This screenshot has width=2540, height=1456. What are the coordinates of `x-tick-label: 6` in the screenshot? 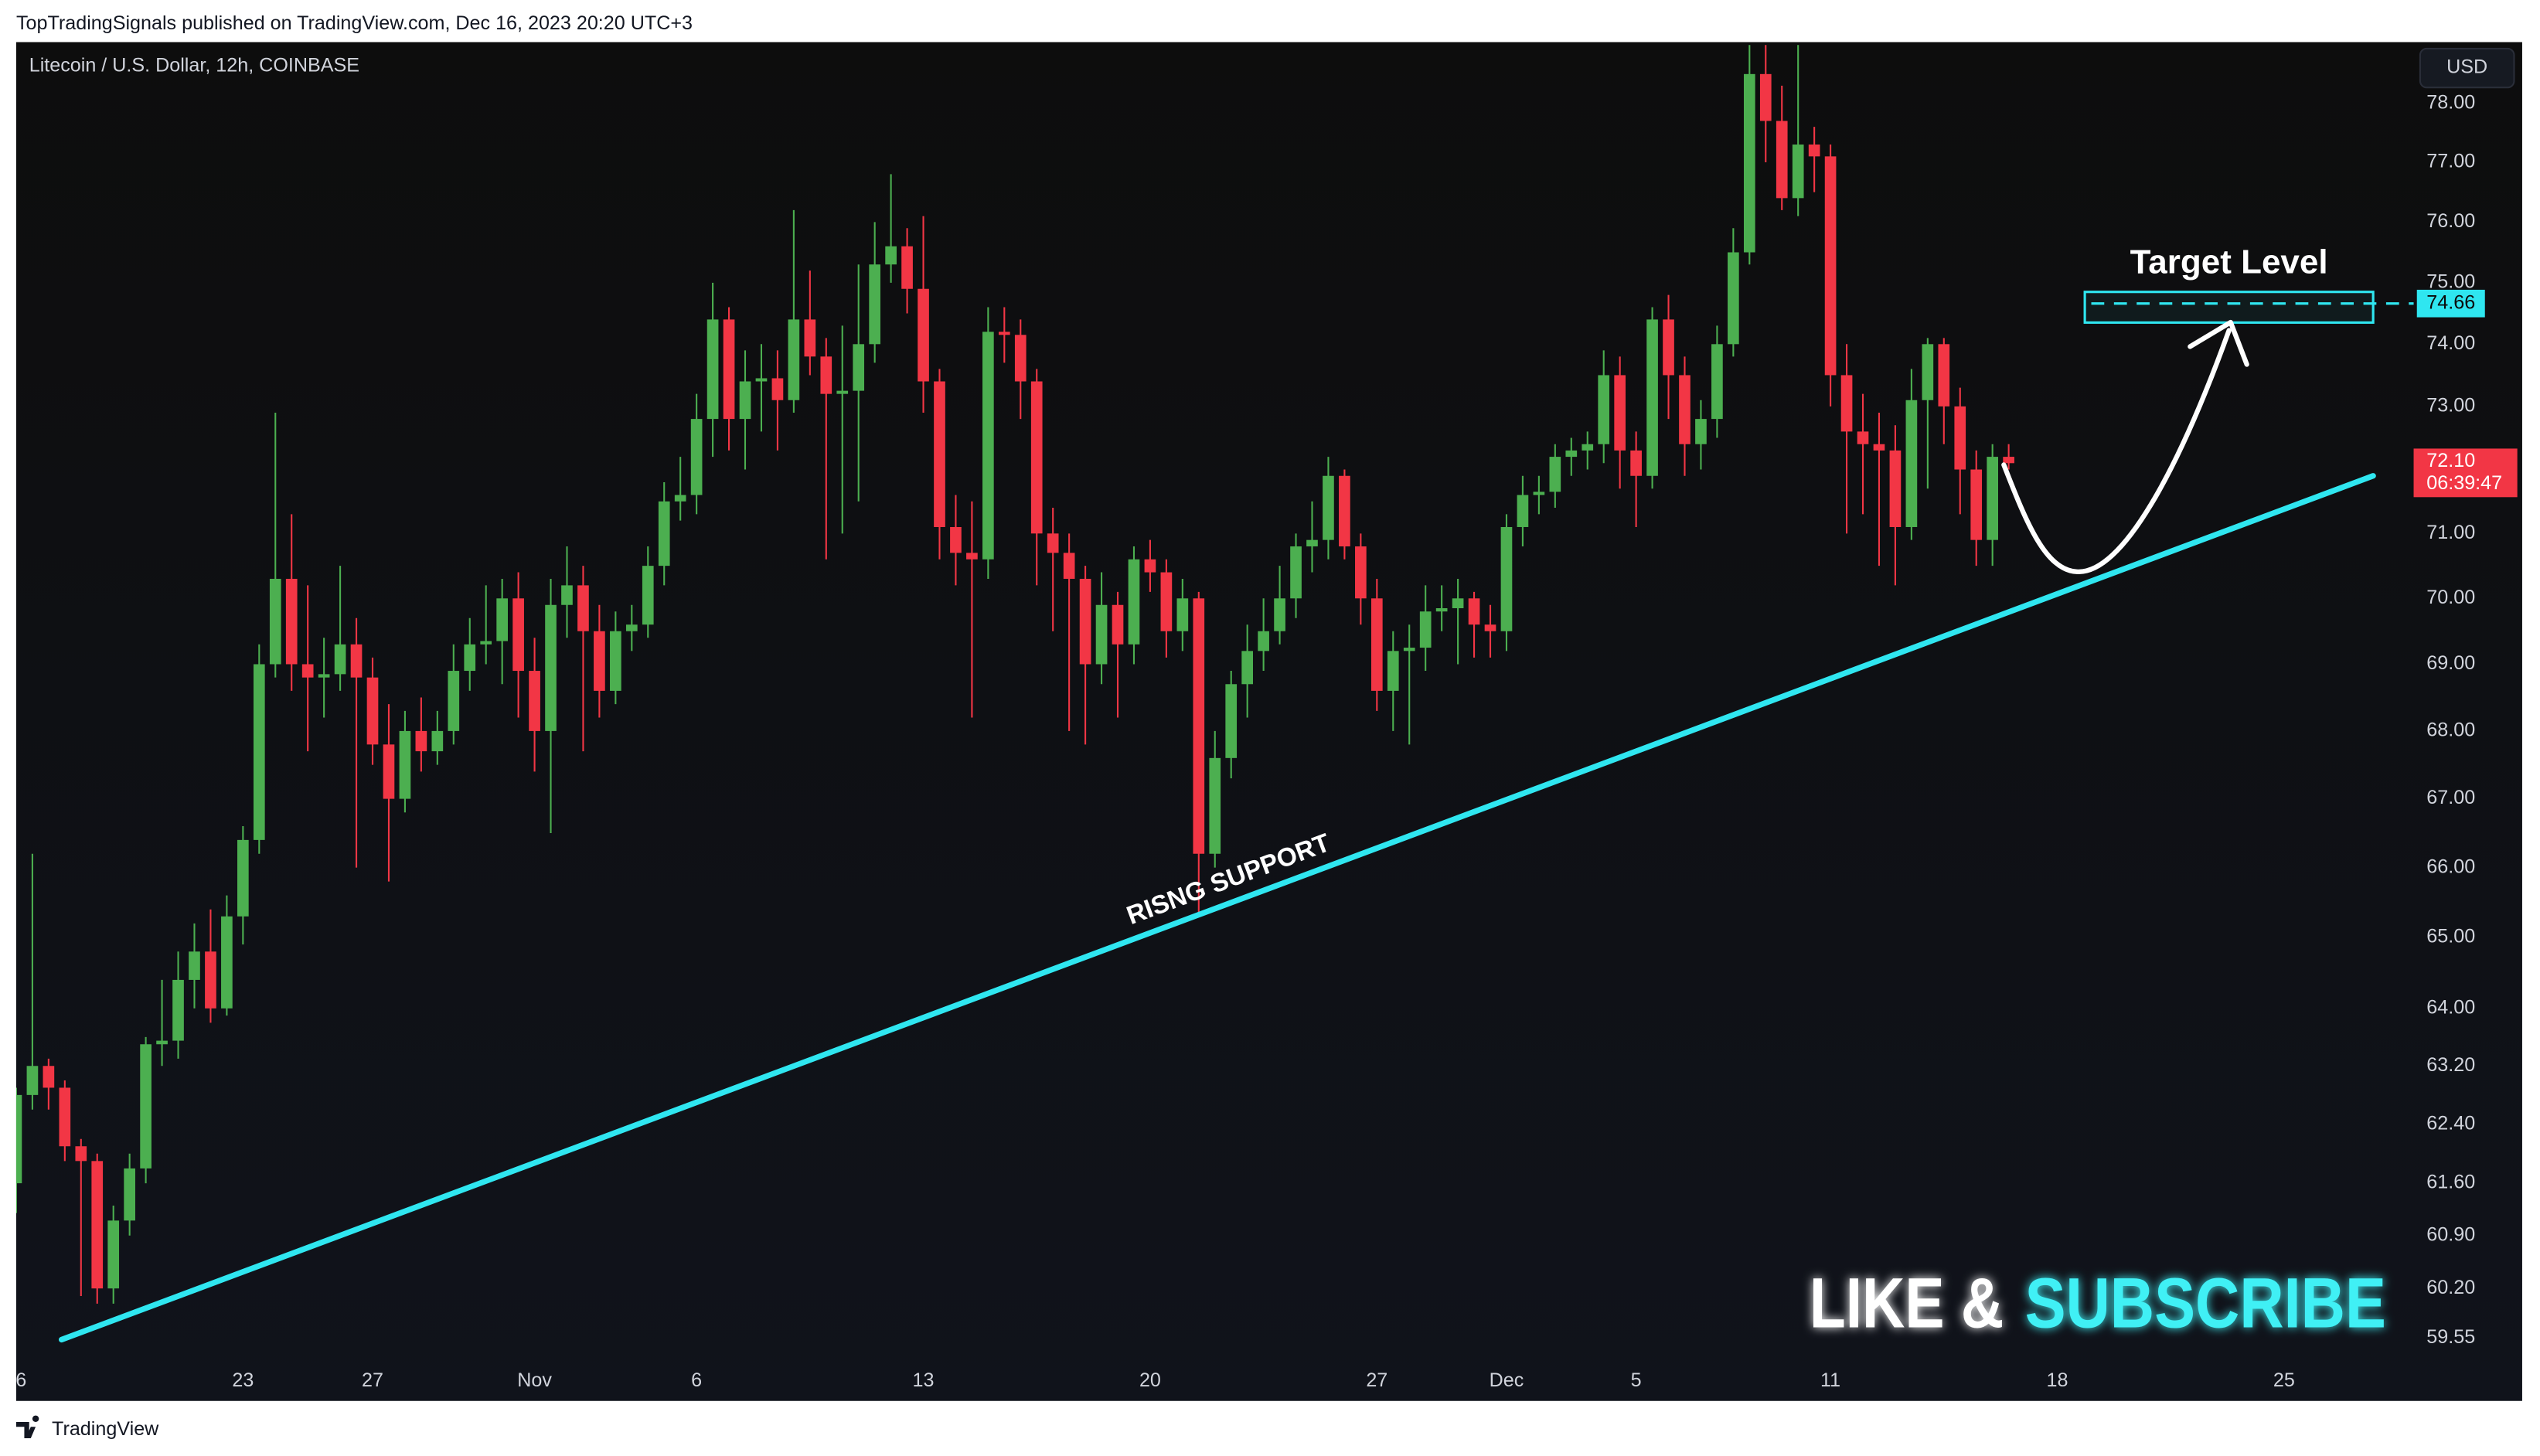 It's located at (20, 1380).